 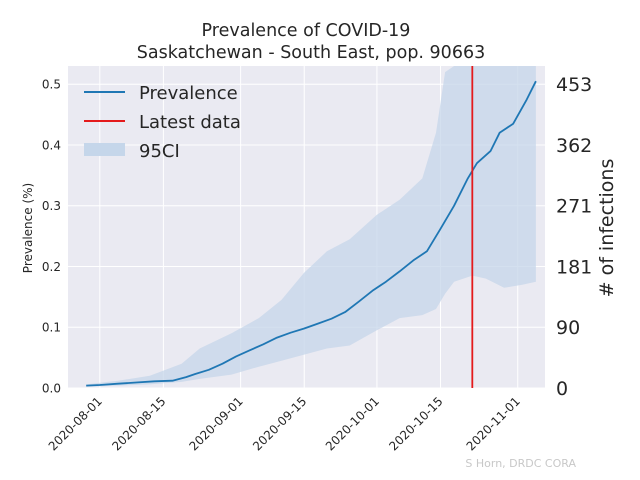 I want to click on y-axis-left: 0.0 0.1 0.2 0.3 0.4 0.5, so click(x=51, y=237).